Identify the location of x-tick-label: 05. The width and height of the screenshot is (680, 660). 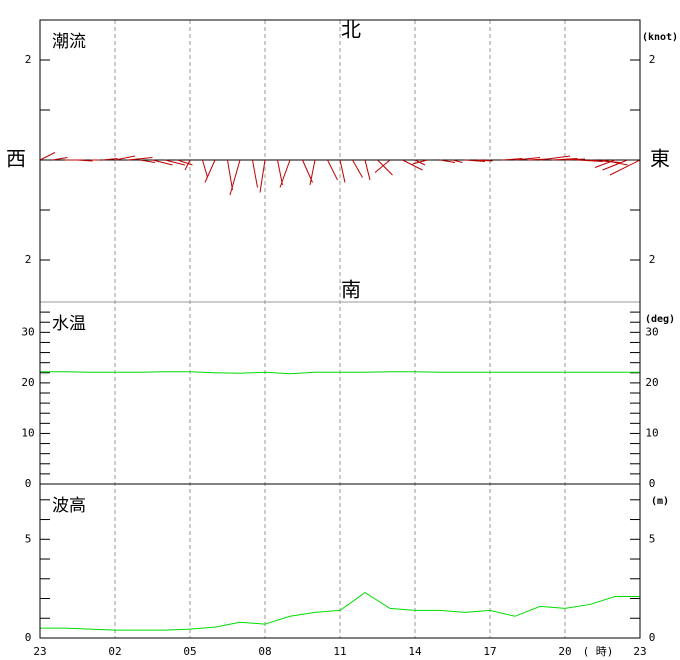
(189, 651).